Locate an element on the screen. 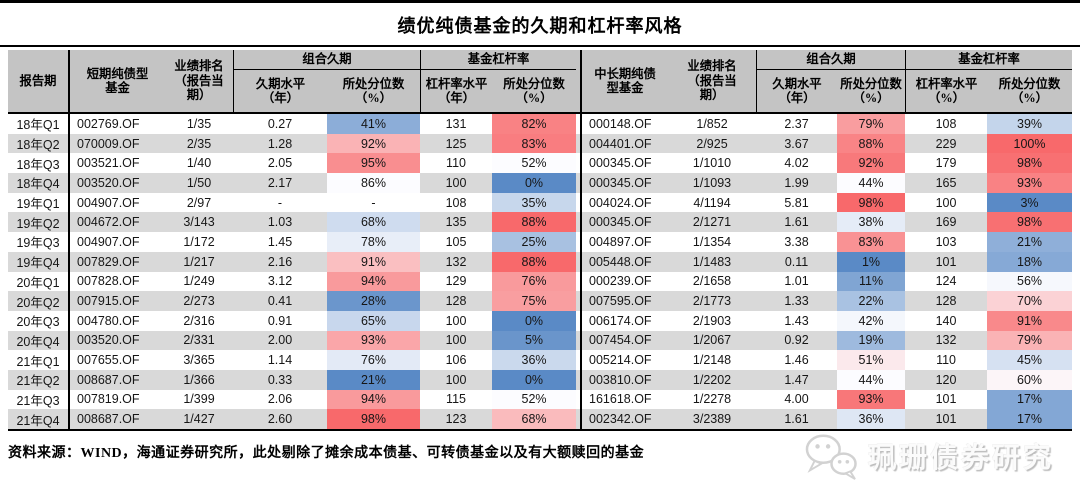 The width and height of the screenshot is (1080, 497). short-duration-pct-cell: 28% is located at coordinates (374, 301).